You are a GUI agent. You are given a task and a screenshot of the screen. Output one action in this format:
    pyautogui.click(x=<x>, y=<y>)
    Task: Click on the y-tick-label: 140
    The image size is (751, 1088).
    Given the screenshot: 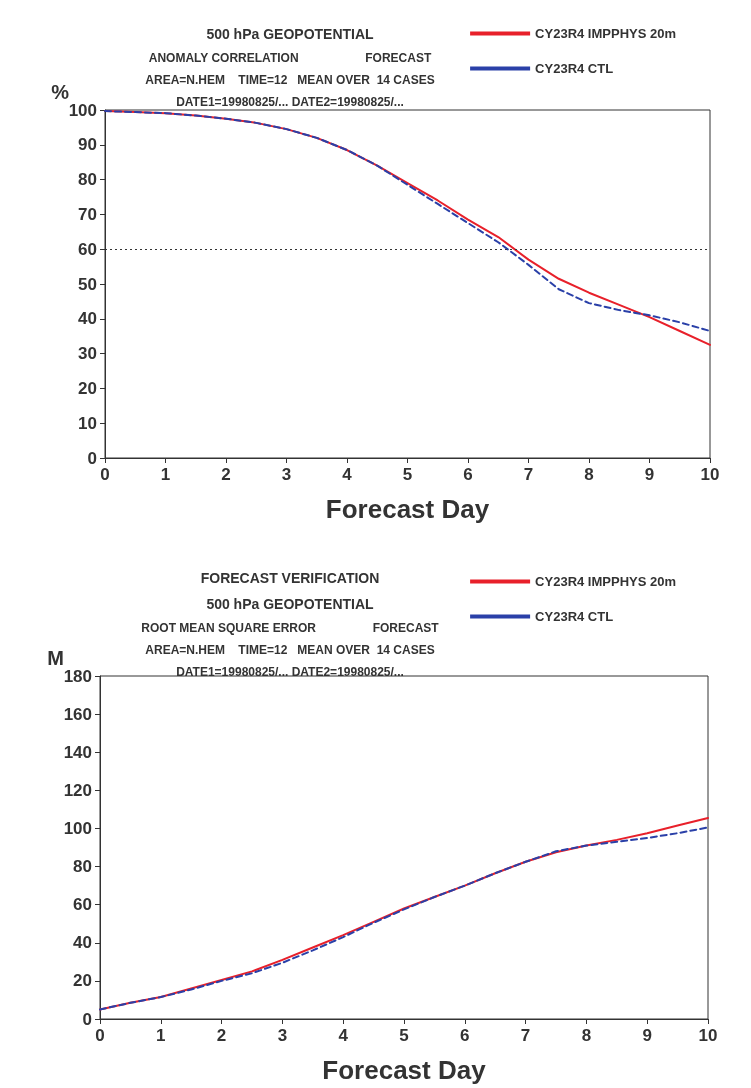 What is the action you would take?
    pyautogui.click(x=77, y=752)
    